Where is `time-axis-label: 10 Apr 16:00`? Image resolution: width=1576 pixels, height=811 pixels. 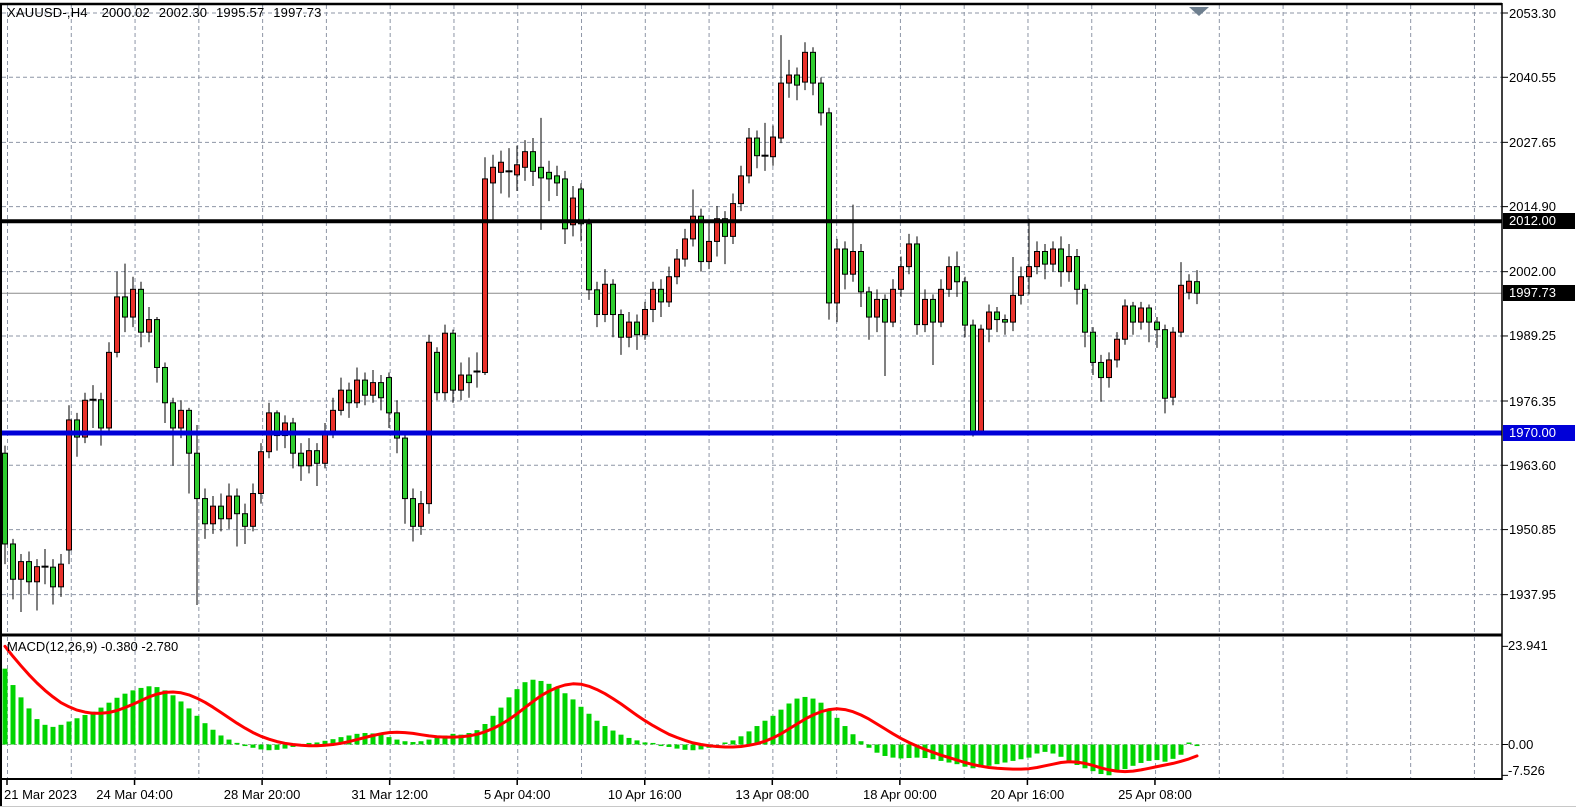
time-axis-label: 10 Apr 16:00 is located at coordinates (644, 794).